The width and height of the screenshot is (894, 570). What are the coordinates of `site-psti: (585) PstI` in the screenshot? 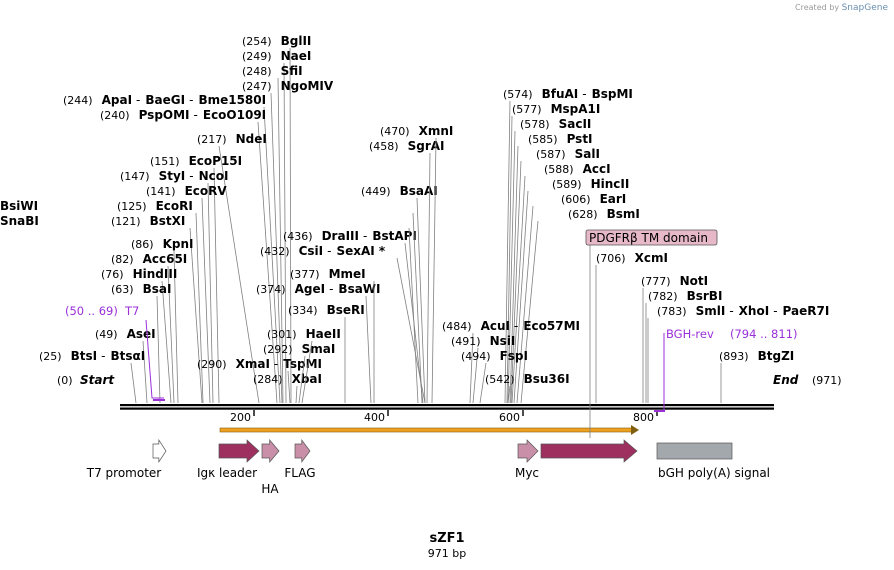 It's located at (551, 268).